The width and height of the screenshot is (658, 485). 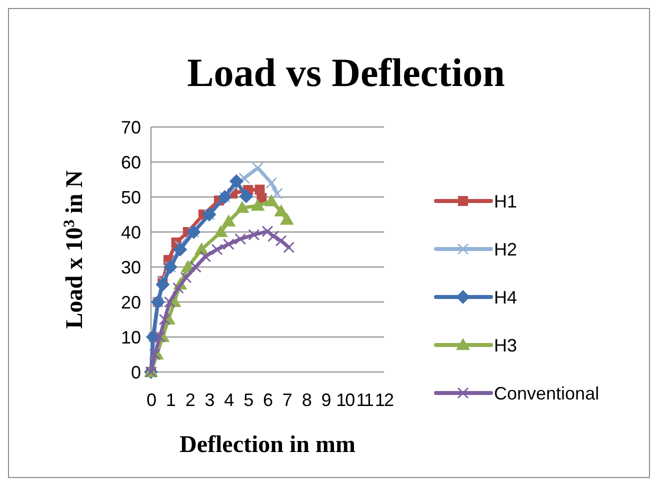 What do you see at coordinates (547, 393) in the screenshot?
I see `legend-label: Conventional` at bounding box center [547, 393].